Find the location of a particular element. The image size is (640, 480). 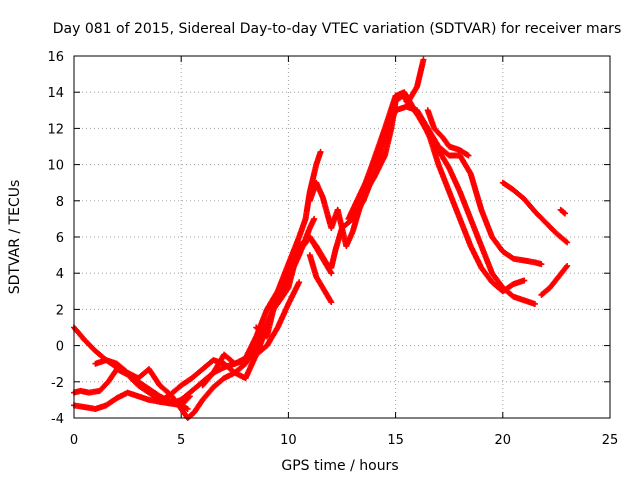

y-tick-label: 10 is located at coordinates (55, 166).